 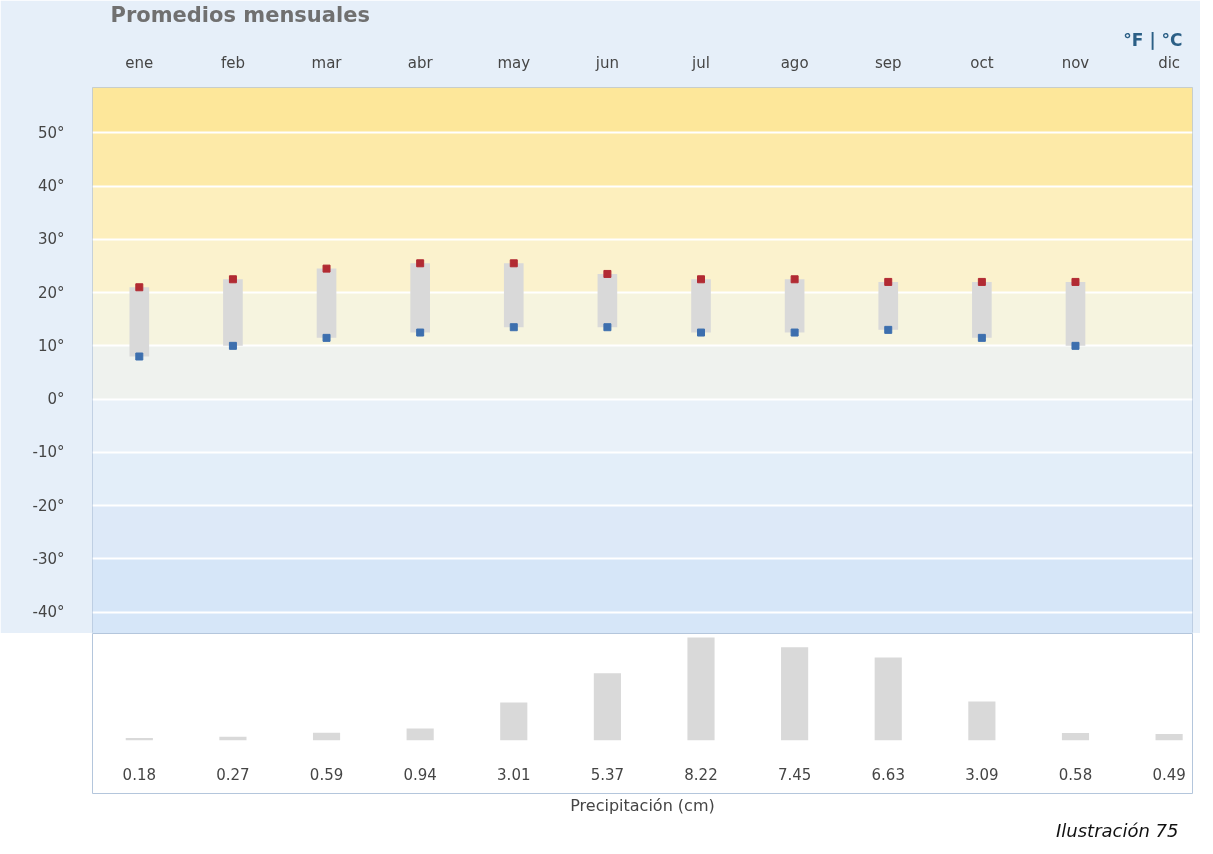 What do you see at coordinates (514, 62) in the screenshot?
I see `x-tick-label: may` at bounding box center [514, 62].